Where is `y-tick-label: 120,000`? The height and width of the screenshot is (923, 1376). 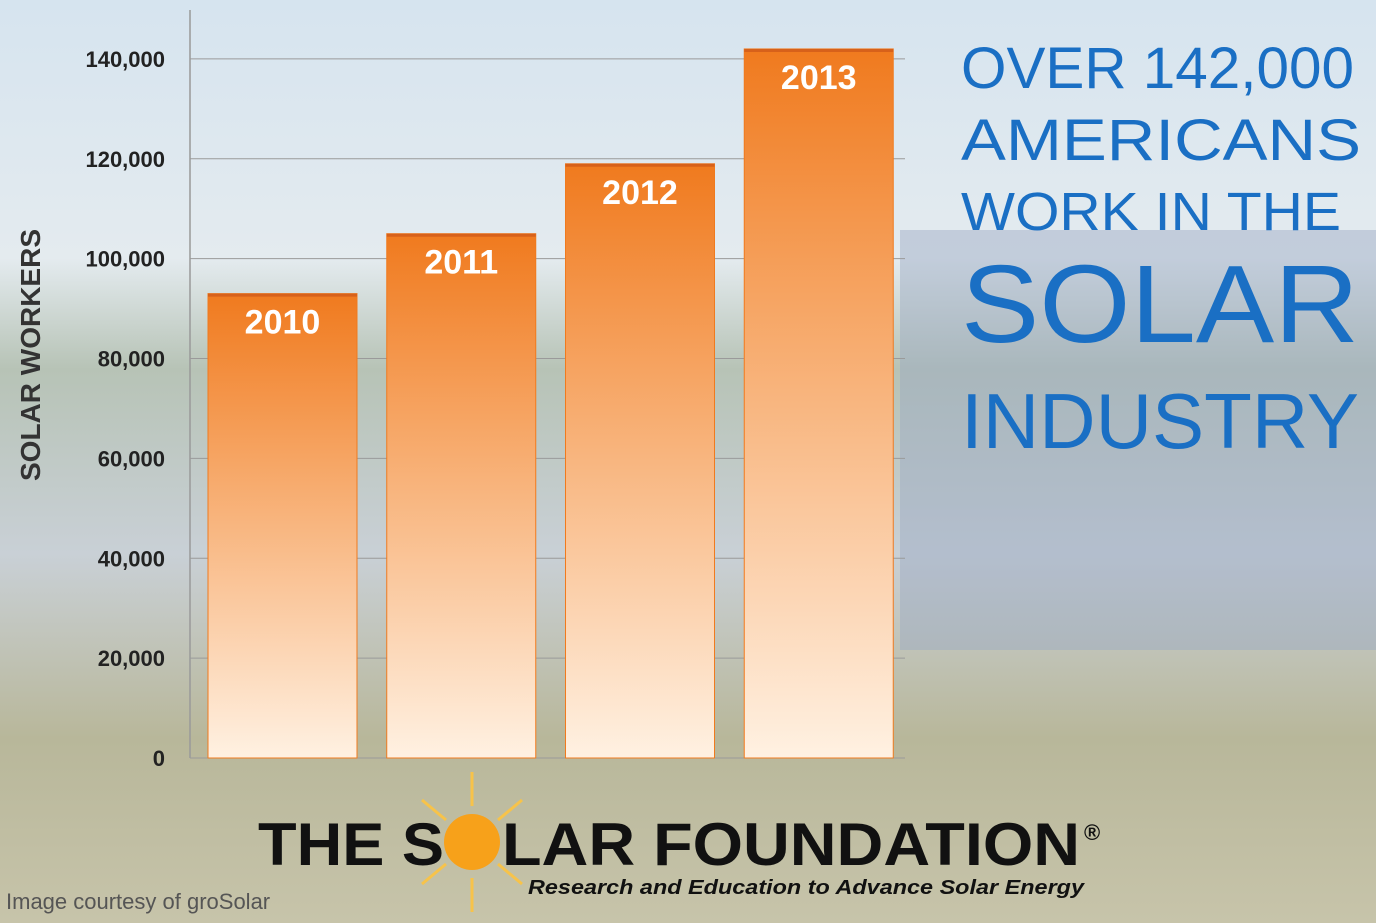
y-tick-label: 120,000 is located at coordinates (125, 159).